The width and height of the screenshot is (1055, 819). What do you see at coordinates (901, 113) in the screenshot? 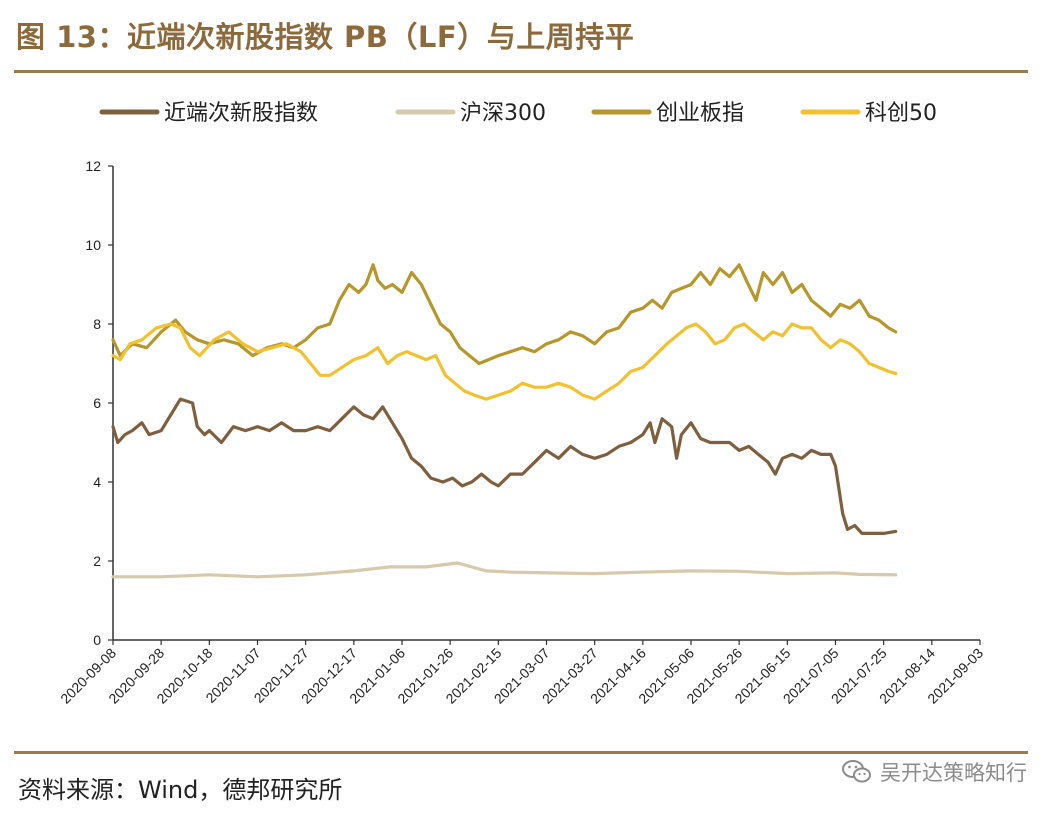
I see `legend-label: 科创50` at bounding box center [901, 113].